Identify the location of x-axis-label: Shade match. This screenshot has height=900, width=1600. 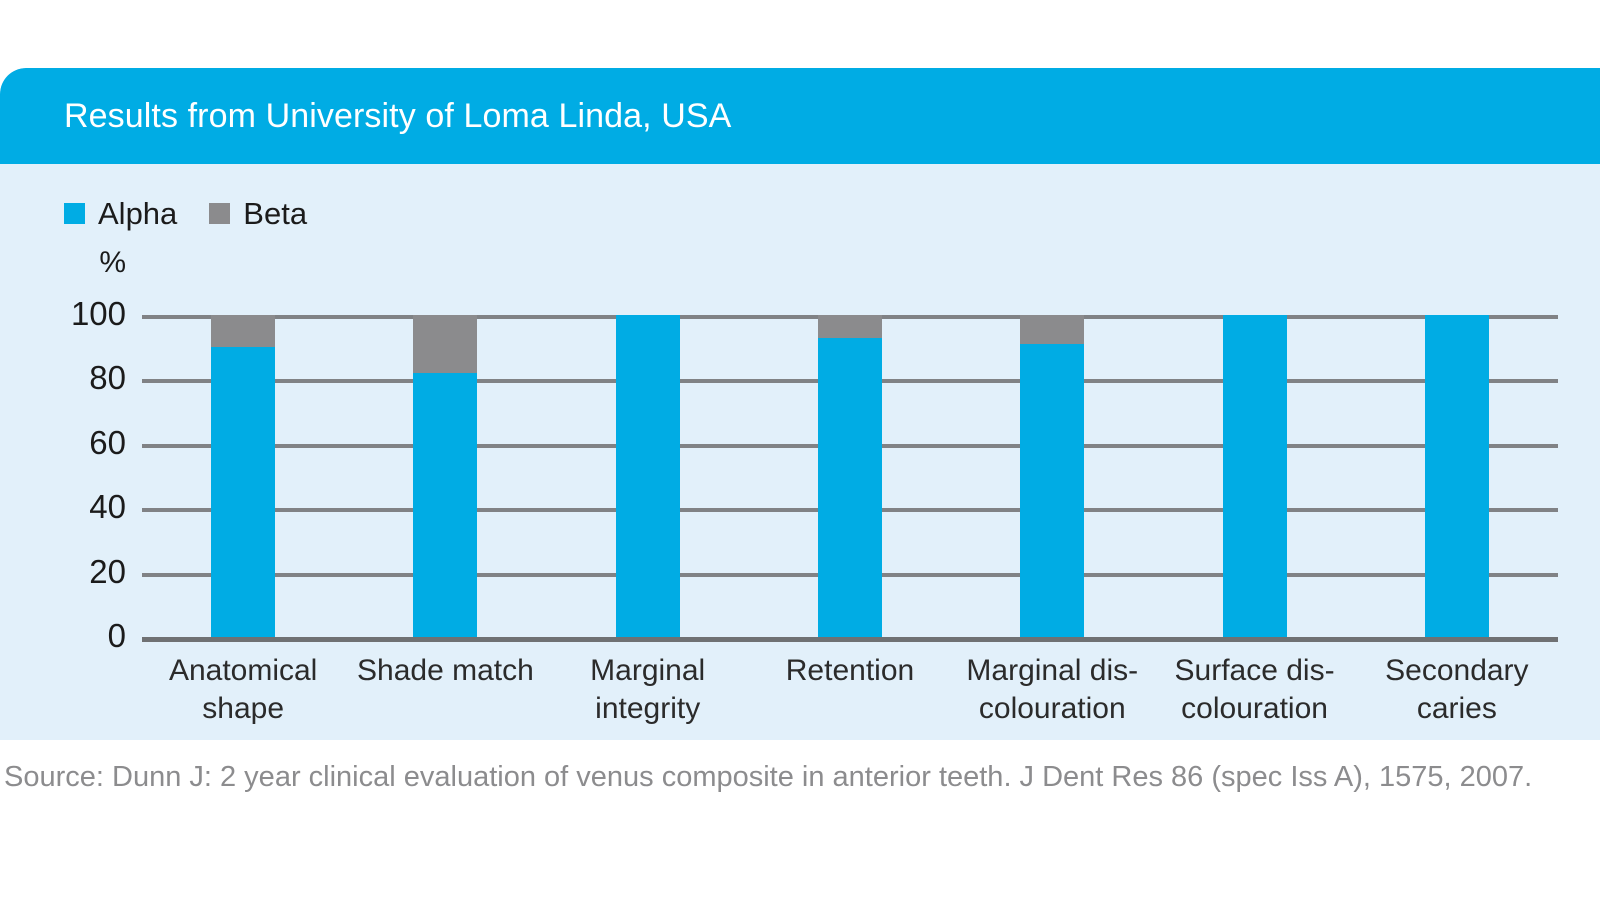
(445, 670).